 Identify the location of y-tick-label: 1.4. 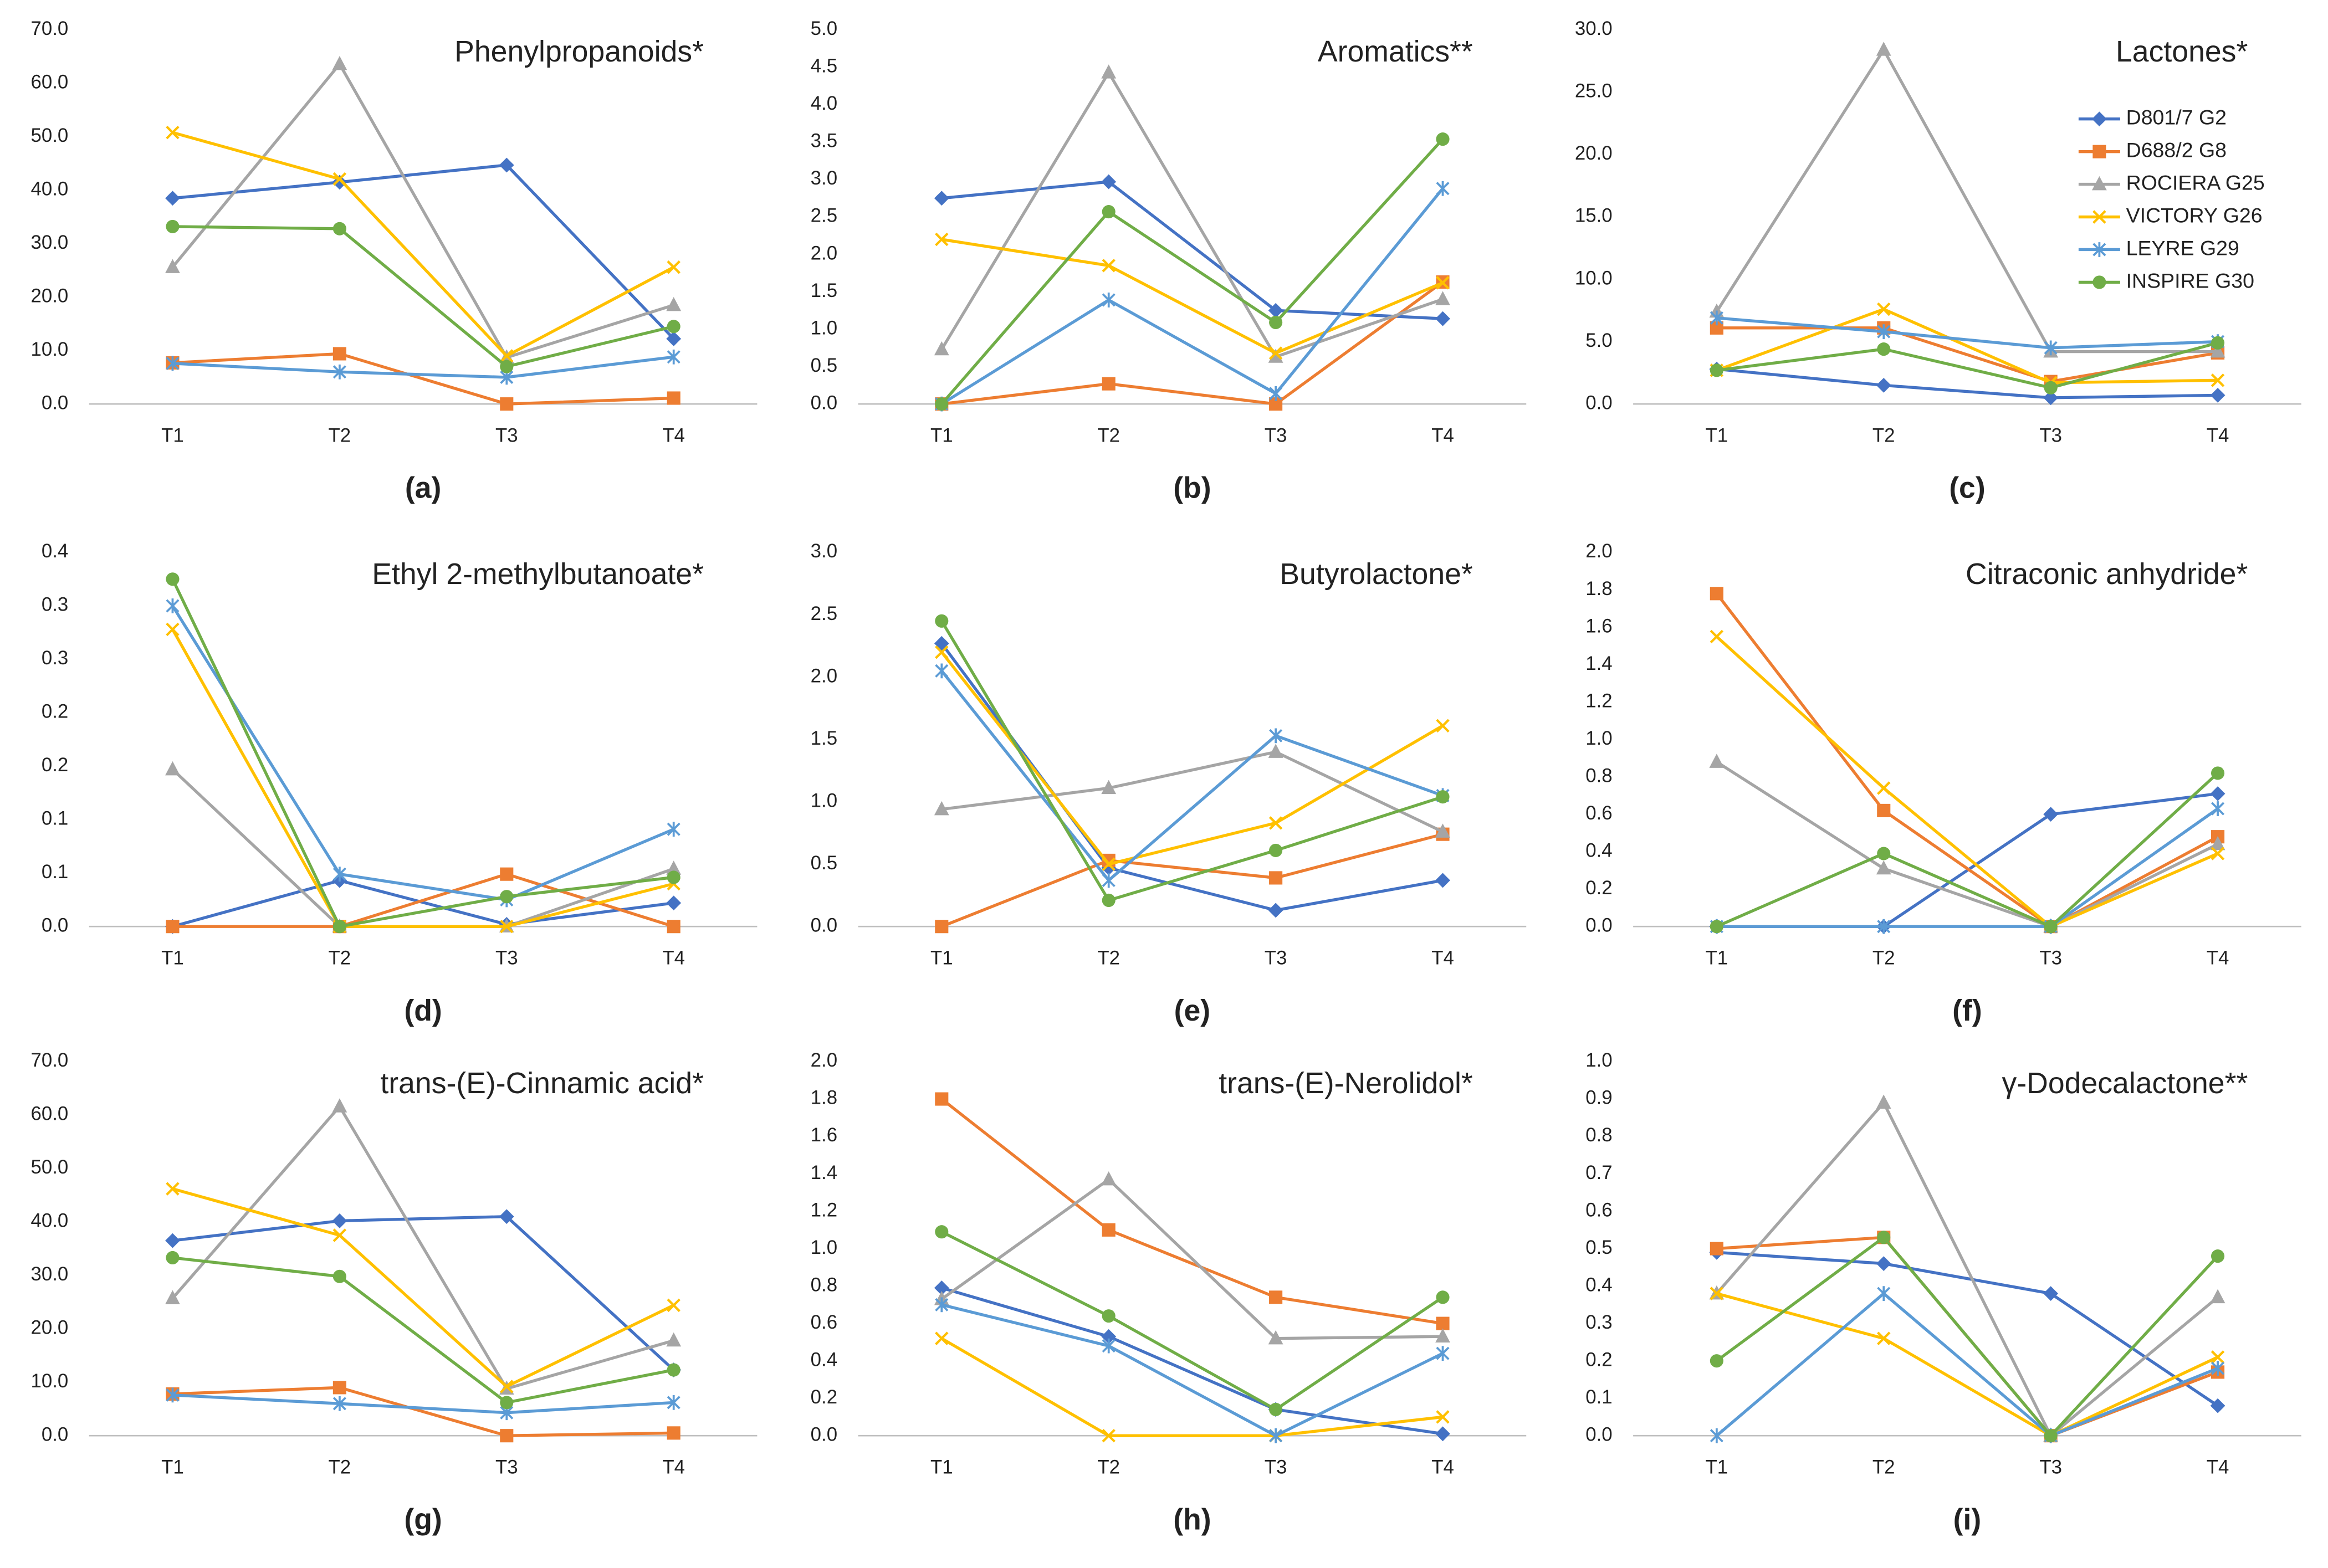
(824, 1172).